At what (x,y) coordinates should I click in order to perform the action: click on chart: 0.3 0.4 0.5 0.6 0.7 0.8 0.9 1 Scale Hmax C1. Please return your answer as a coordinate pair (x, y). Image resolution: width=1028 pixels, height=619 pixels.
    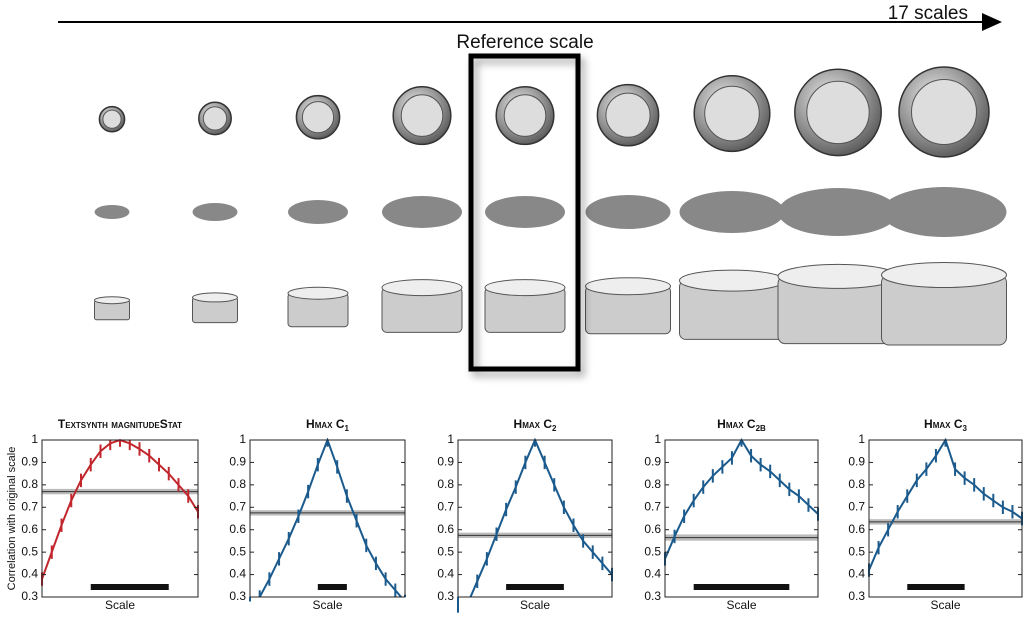
    Looking at the image, I should click on (317, 514).